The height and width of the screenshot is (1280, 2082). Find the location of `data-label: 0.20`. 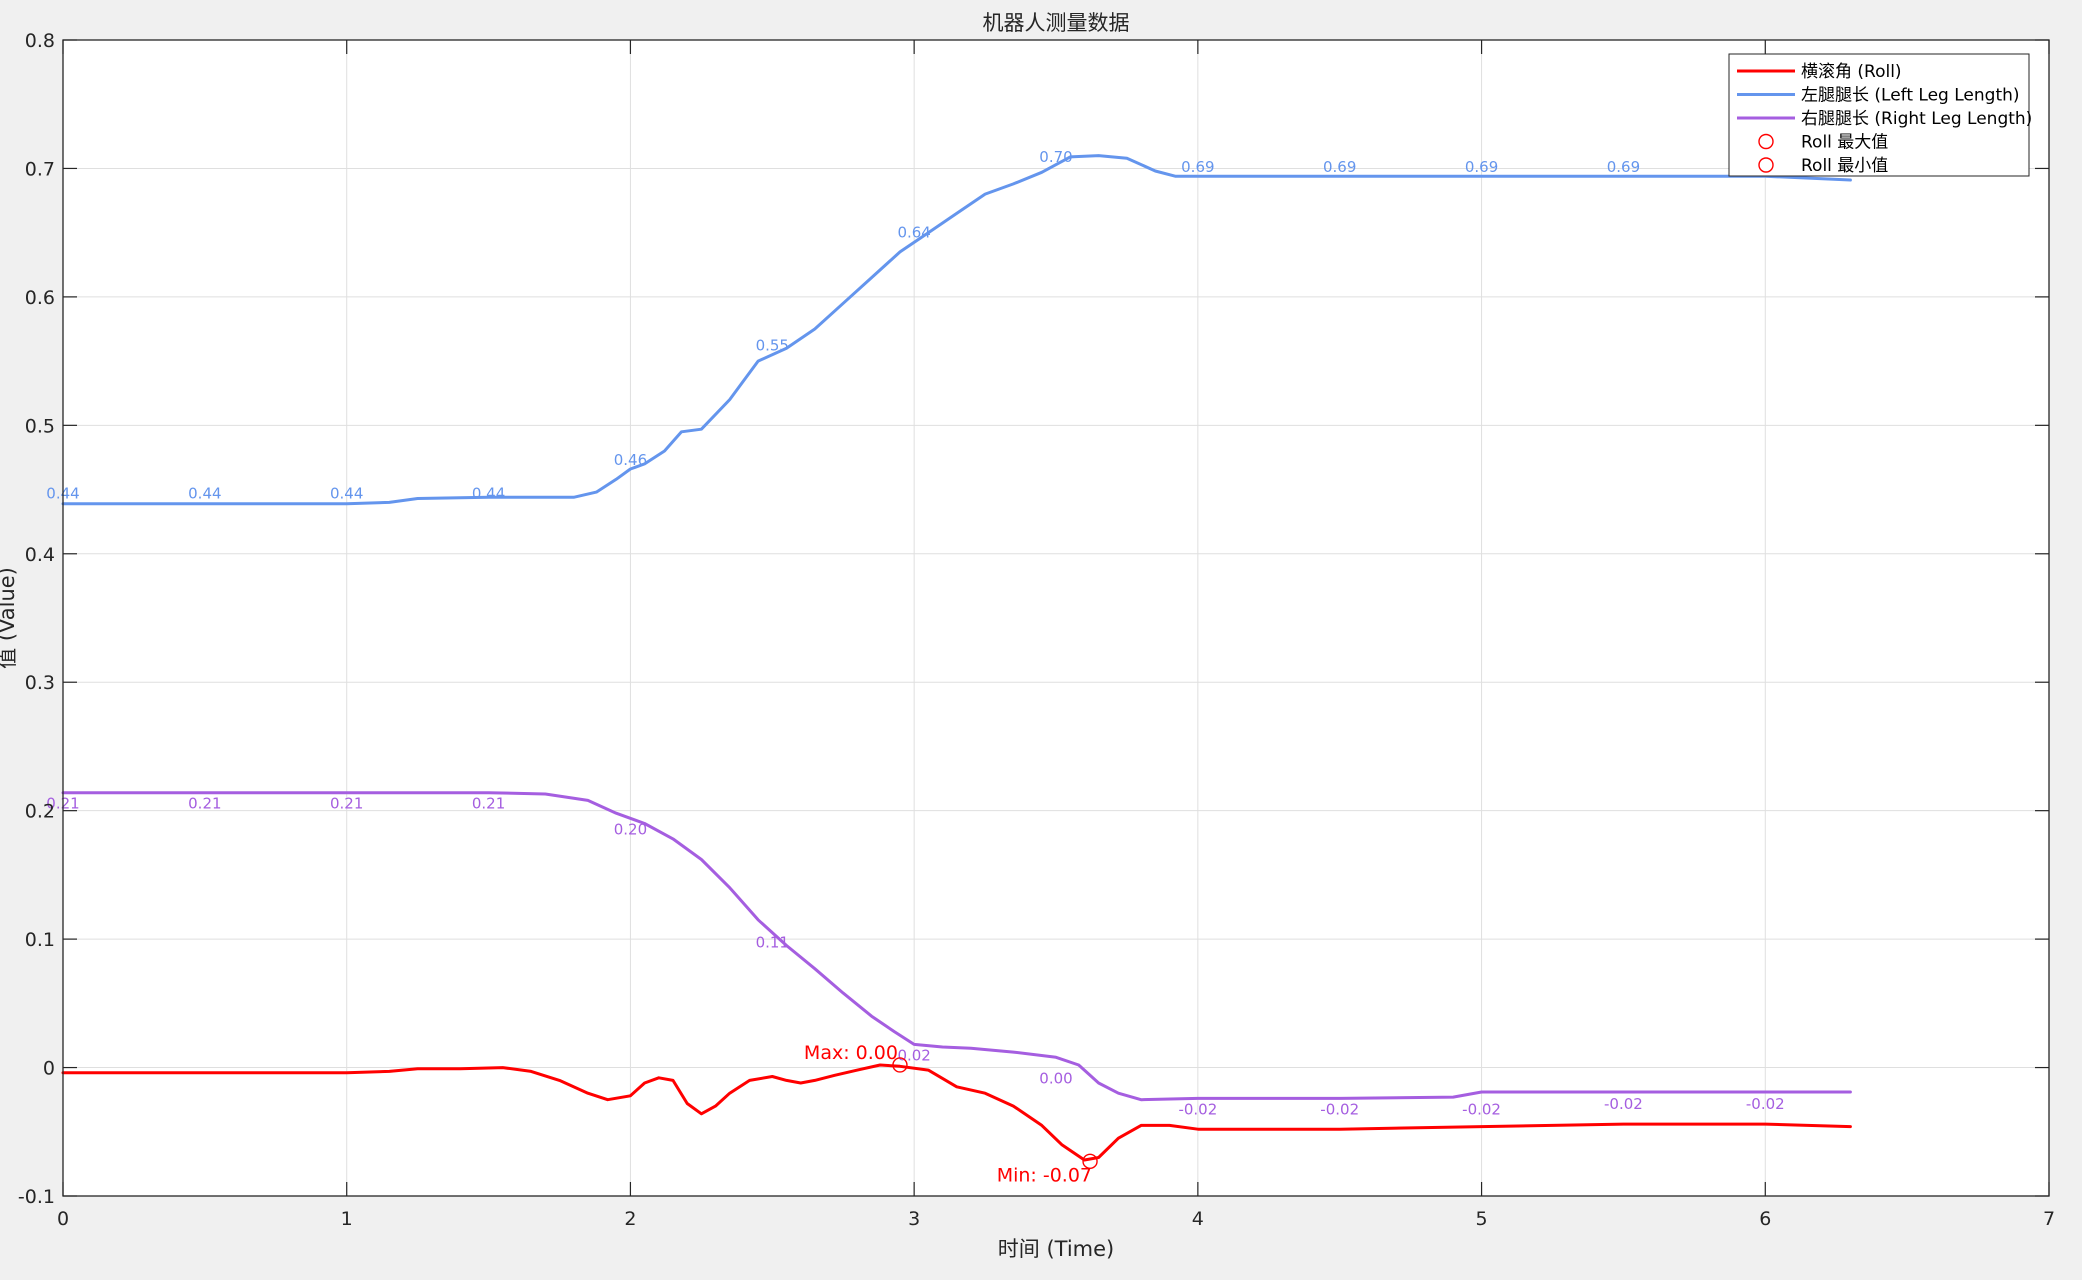

data-label: 0.20 is located at coordinates (630, 829).